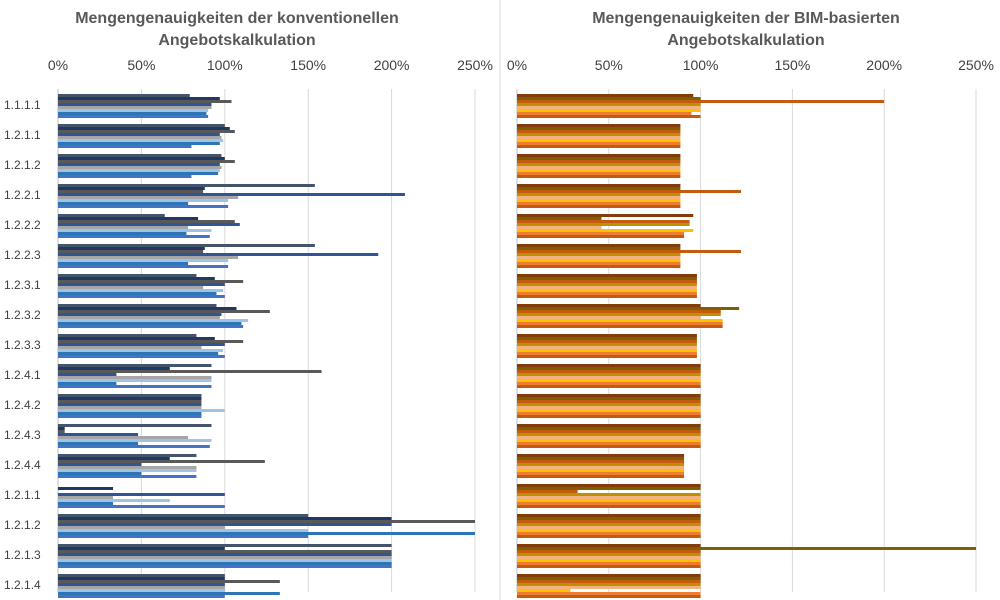  What do you see at coordinates (746, 18) in the screenshot?
I see `chart-title-line-1: Mengengenauigkeiten der BIM-basierten` at bounding box center [746, 18].